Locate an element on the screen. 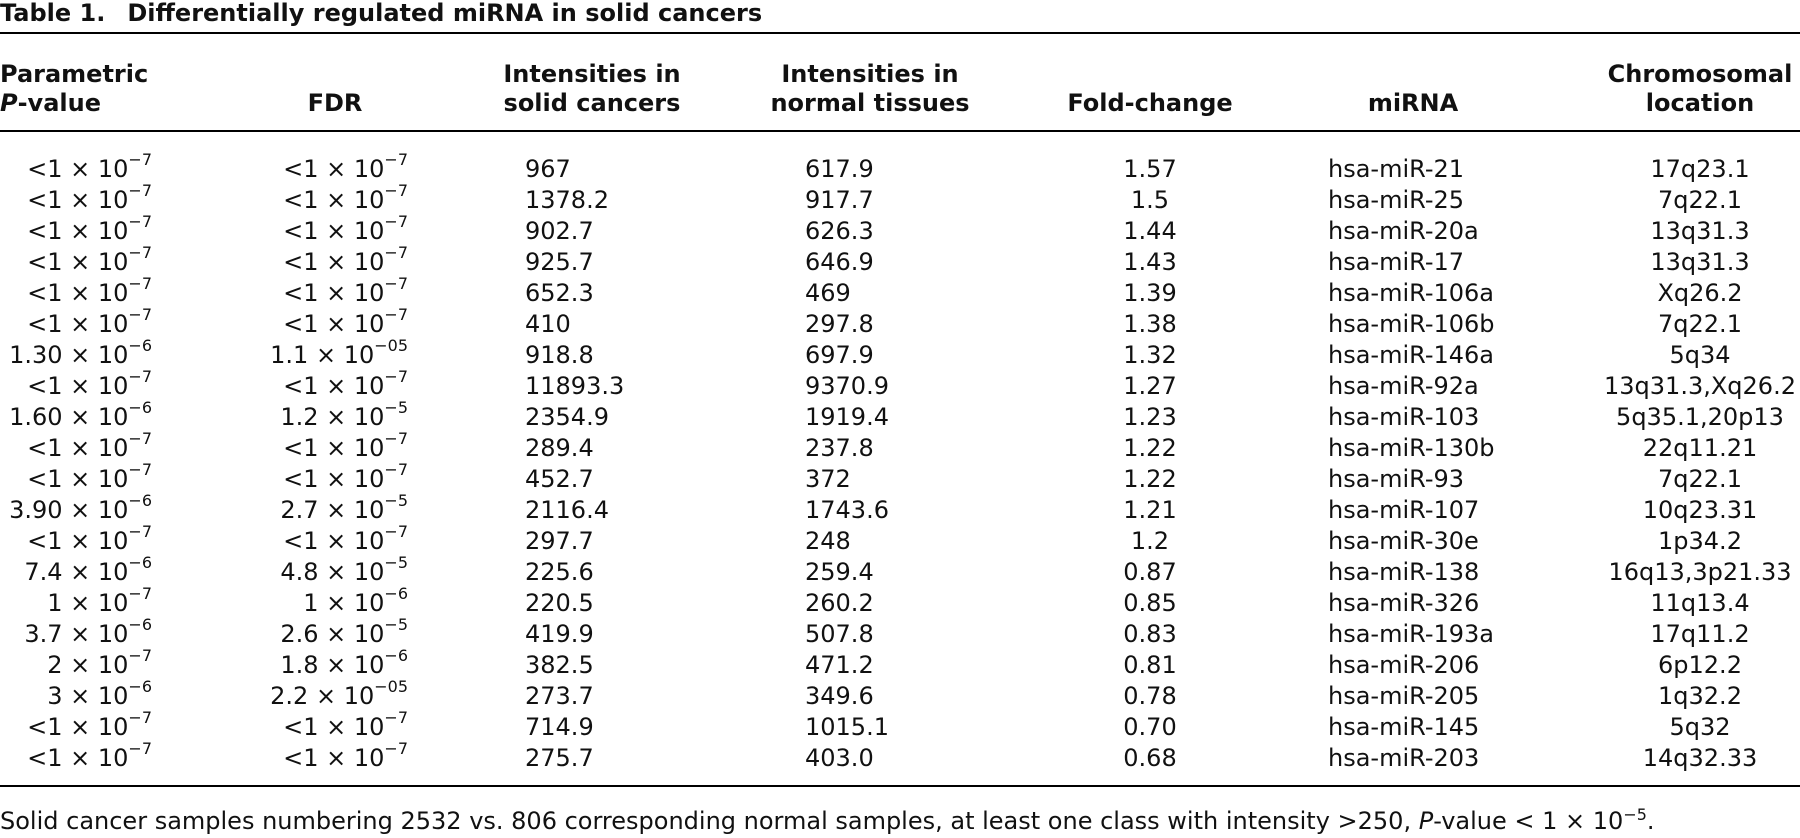 This screenshot has height=838, width=1800. chromosomal-location-cell: 13q31.3,Xq26.2 is located at coordinates (1700, 386).